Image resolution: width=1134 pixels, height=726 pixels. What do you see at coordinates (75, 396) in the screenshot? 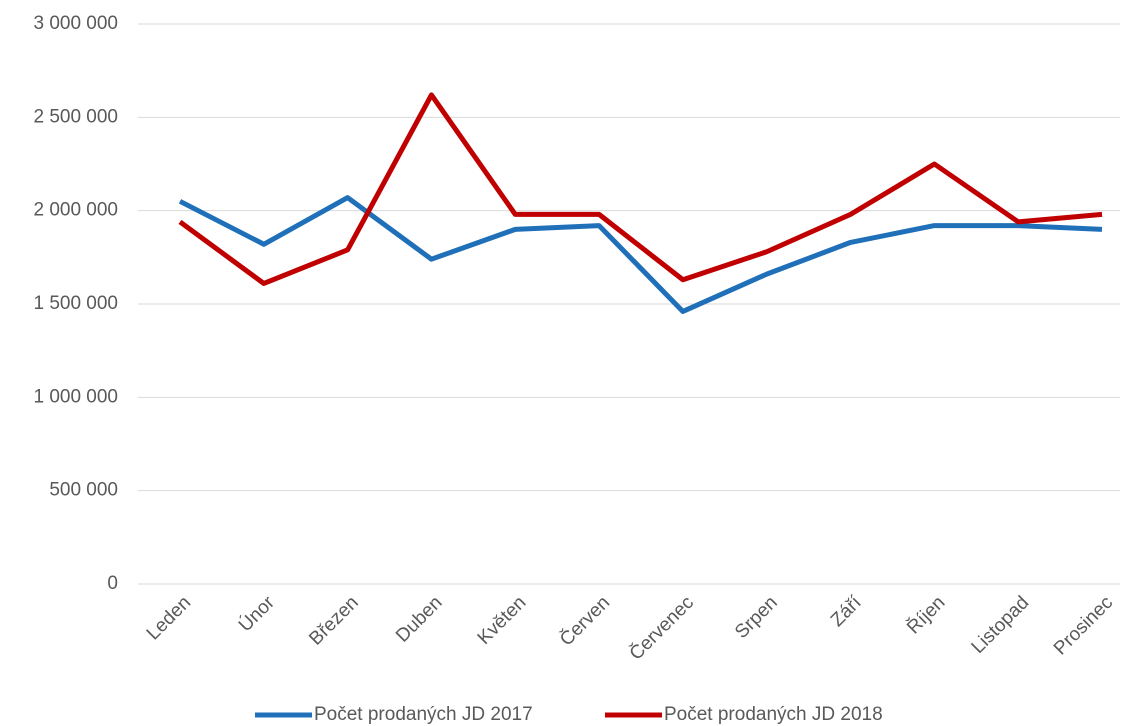
I see `y-tick-label: 1 000 000` at bounding box center [75, 396].